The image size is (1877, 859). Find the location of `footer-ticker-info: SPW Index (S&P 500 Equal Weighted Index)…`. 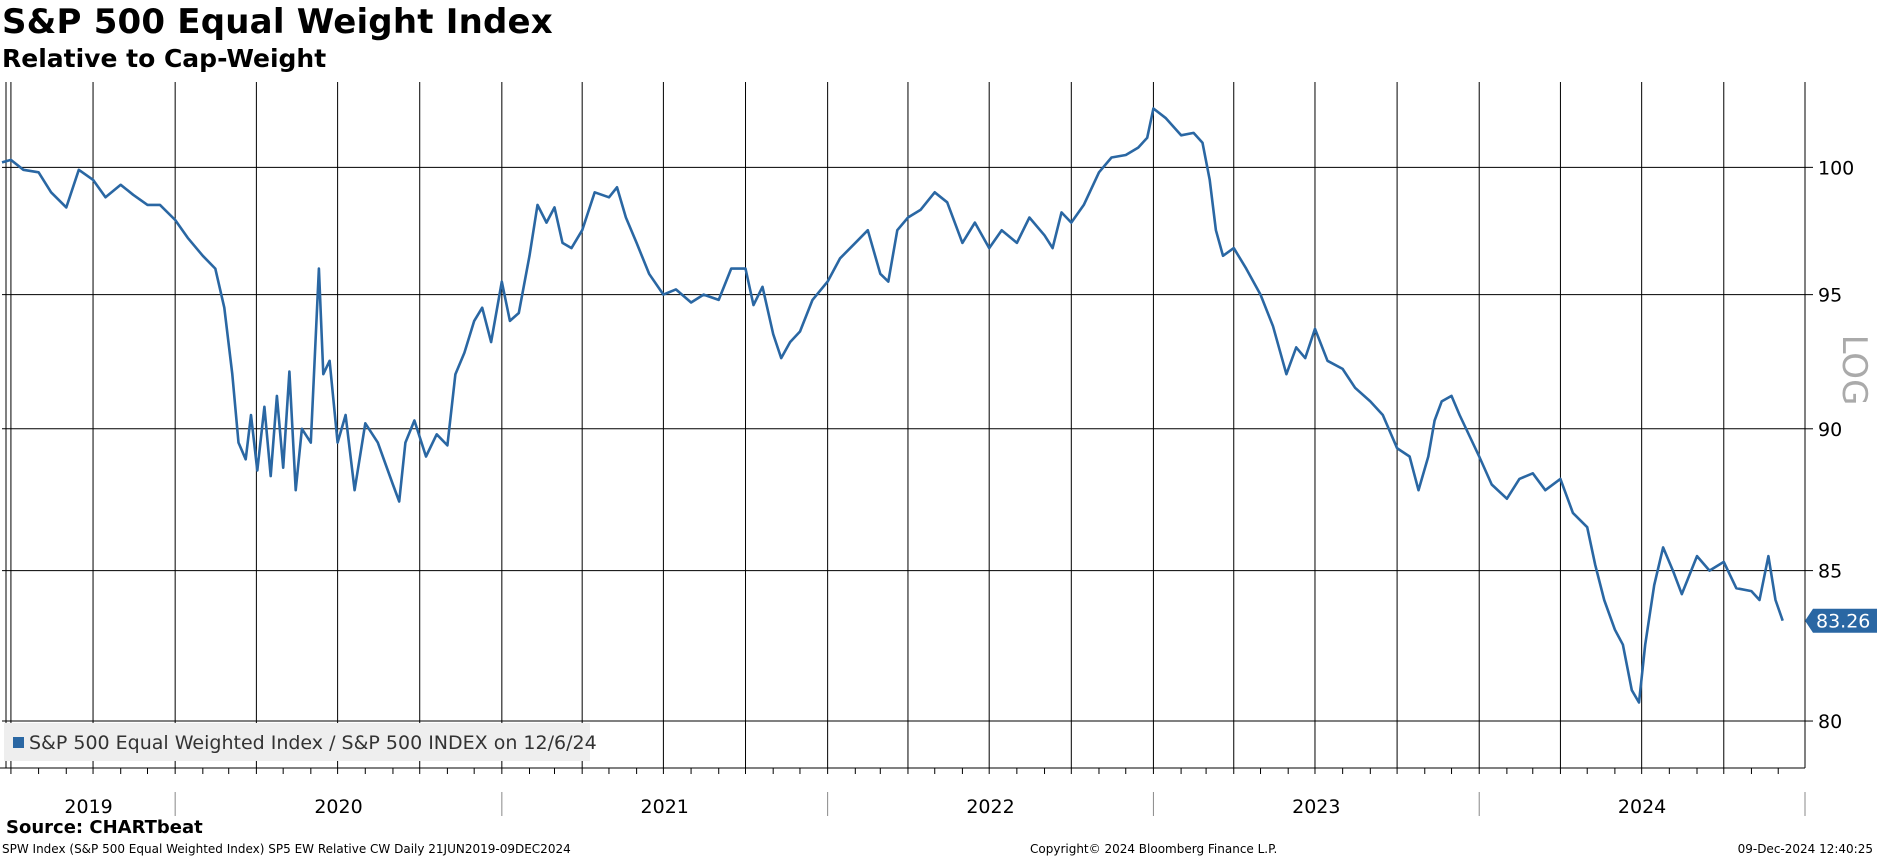

footer-ticker-info: SPW Index (S&P 500 Equal Weighted Index)… is located at coordinates (286, 849).